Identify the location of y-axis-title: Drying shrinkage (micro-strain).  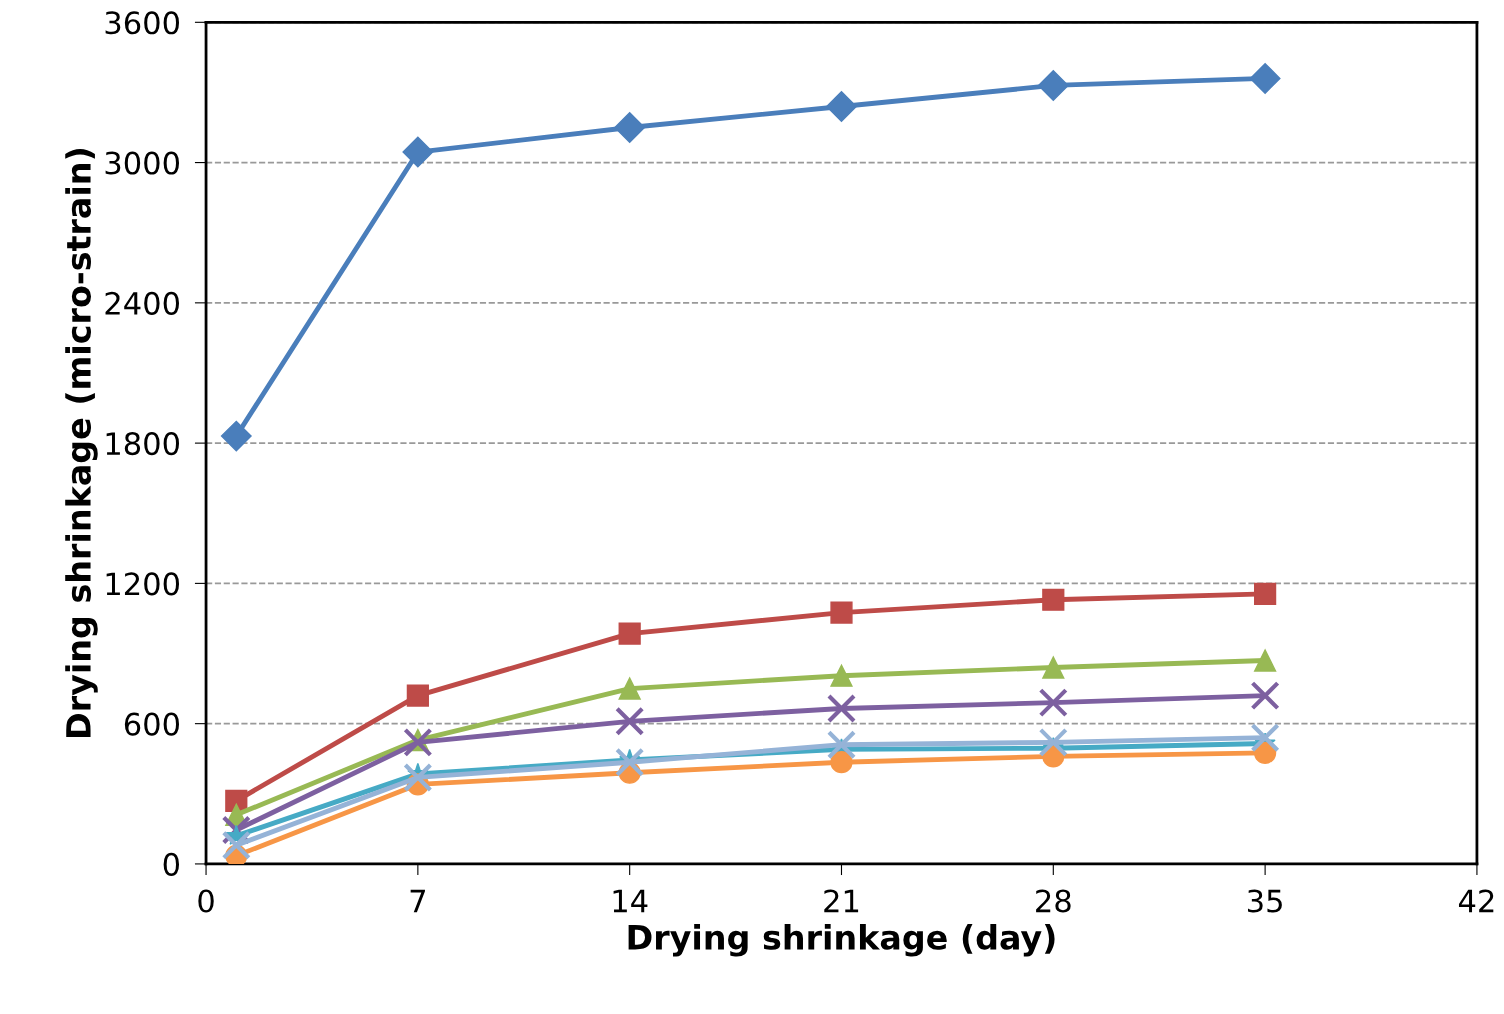
(81, 443).